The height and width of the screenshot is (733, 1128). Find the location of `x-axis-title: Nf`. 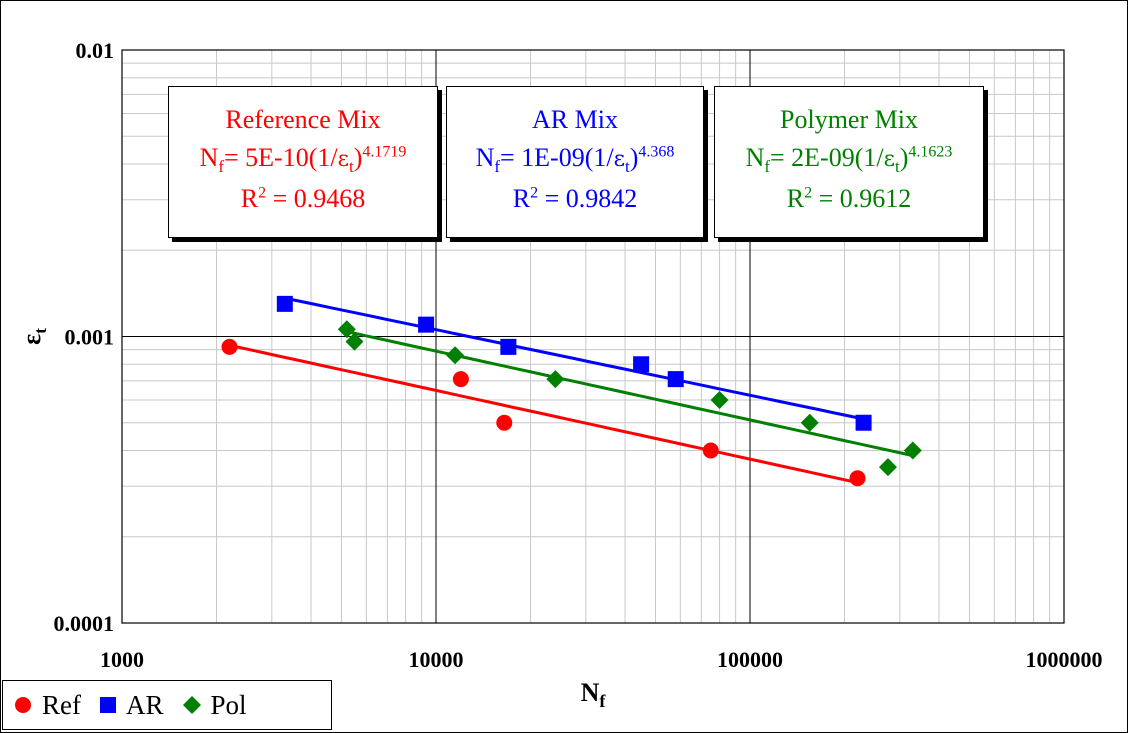

x-axis-title: Nf is located at coordinates (594, 694).